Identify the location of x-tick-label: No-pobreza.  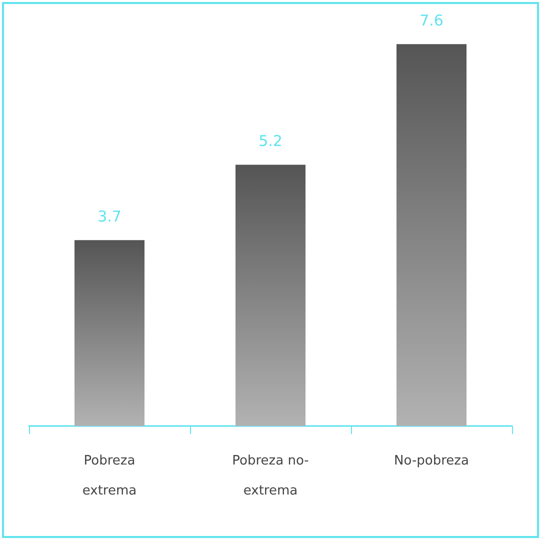
(431, 461).